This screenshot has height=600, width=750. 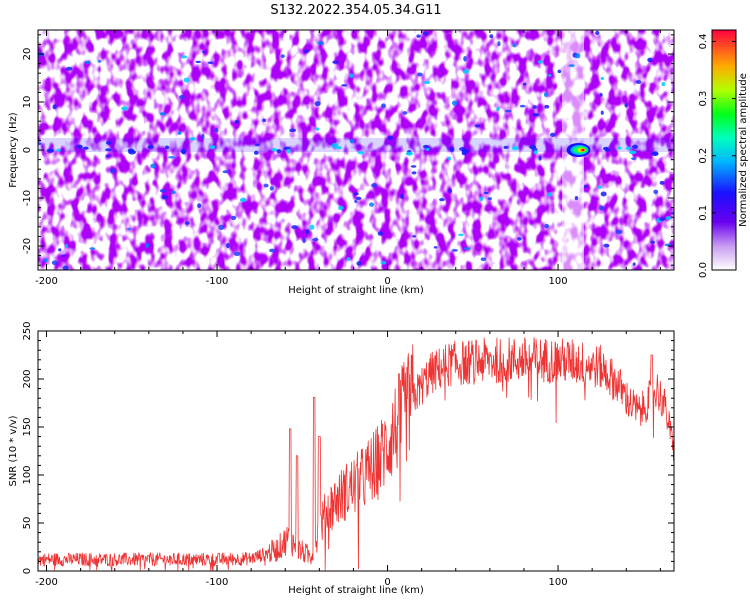 I want to click on colorbar-frame, so click(x=724, y=150).